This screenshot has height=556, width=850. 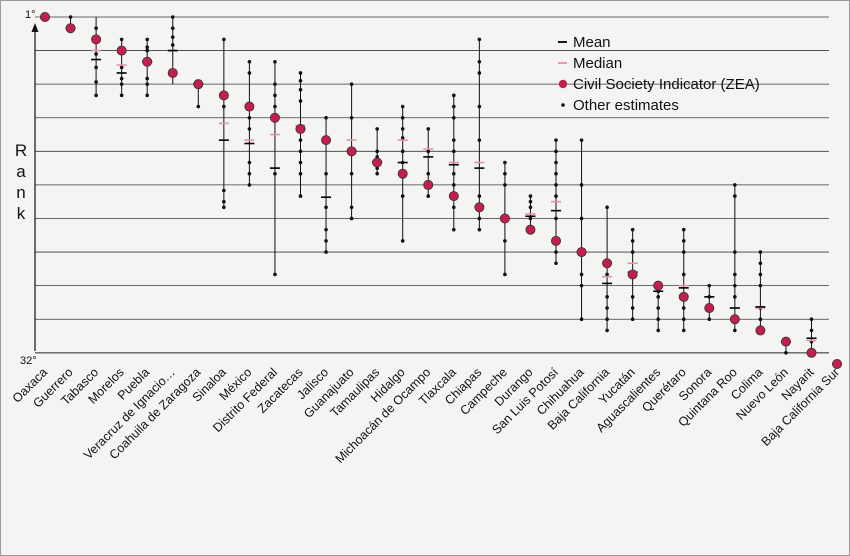 What do you see at coordinates (30, 15) in the screenshot?
I see `y-tick-label-top: 1°` at bounding box center [30, 15].